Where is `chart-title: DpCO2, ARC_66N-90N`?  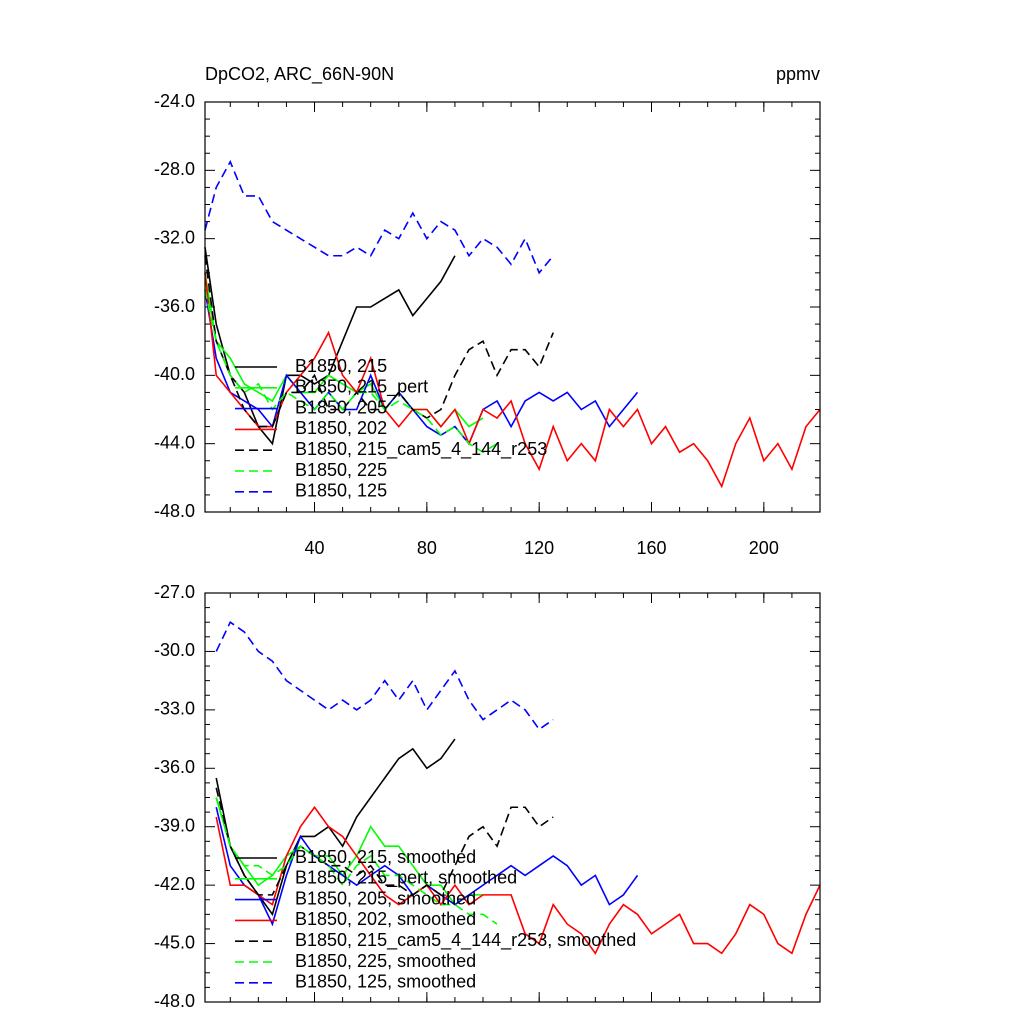 chart-title: DpCO2, ARC_66N-90N is located at coordinates (299, 74).